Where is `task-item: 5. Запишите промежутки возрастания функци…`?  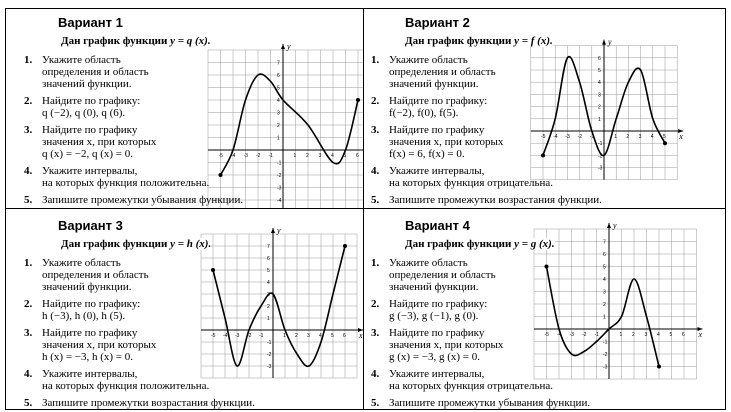 task-item: 5. Запишите промежутки возрастания функци… is located at coordinates (486, 200).